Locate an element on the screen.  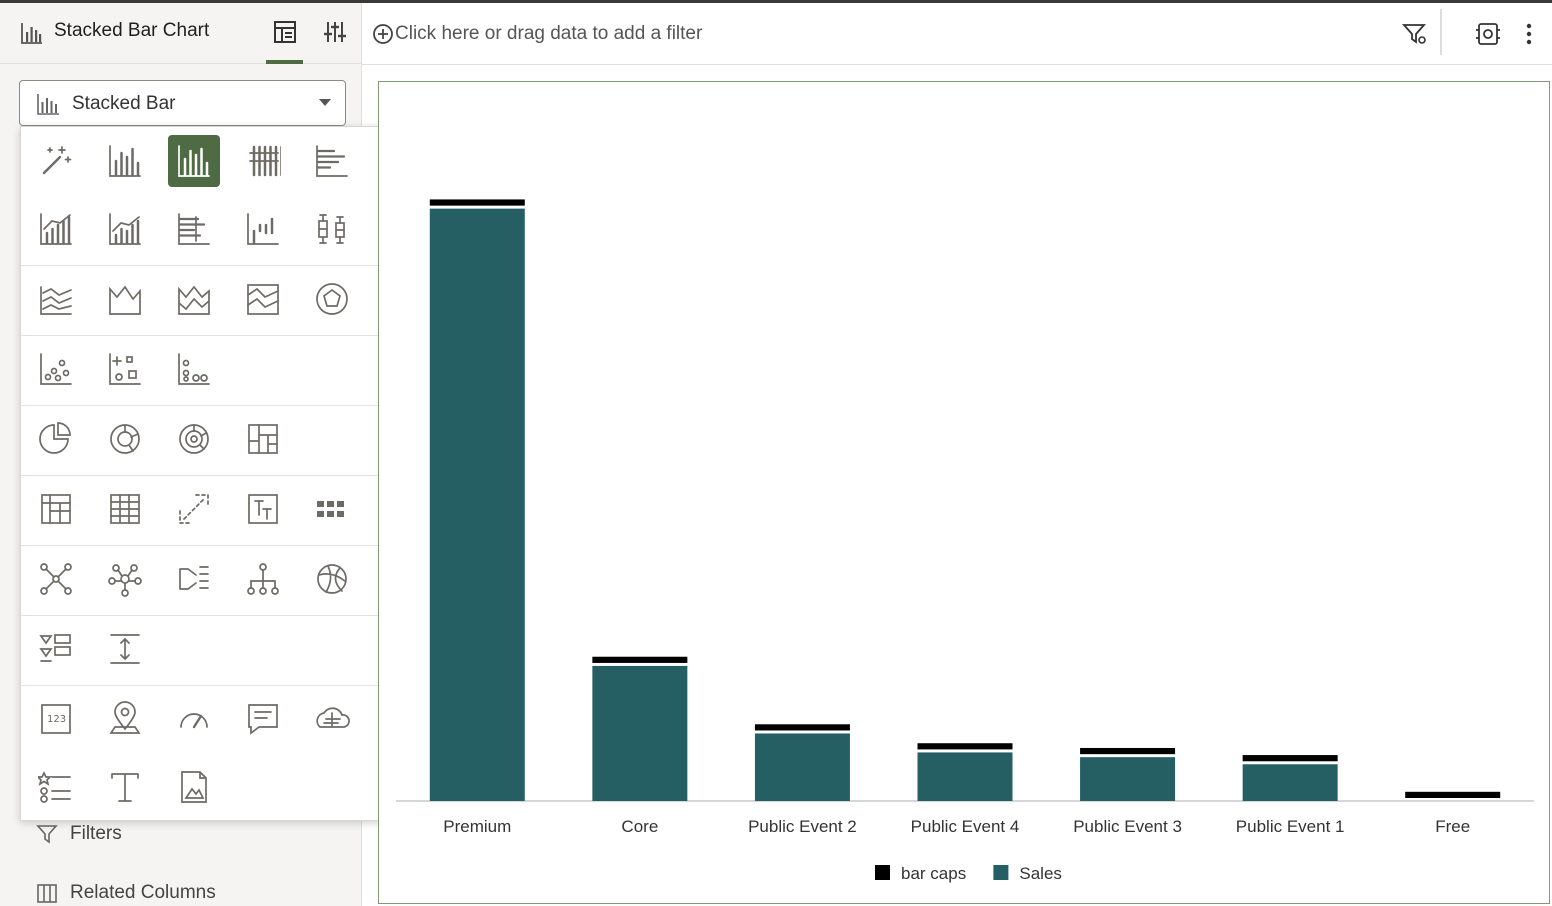
x-tick-label: Free is located at coordinates (1452, 826).